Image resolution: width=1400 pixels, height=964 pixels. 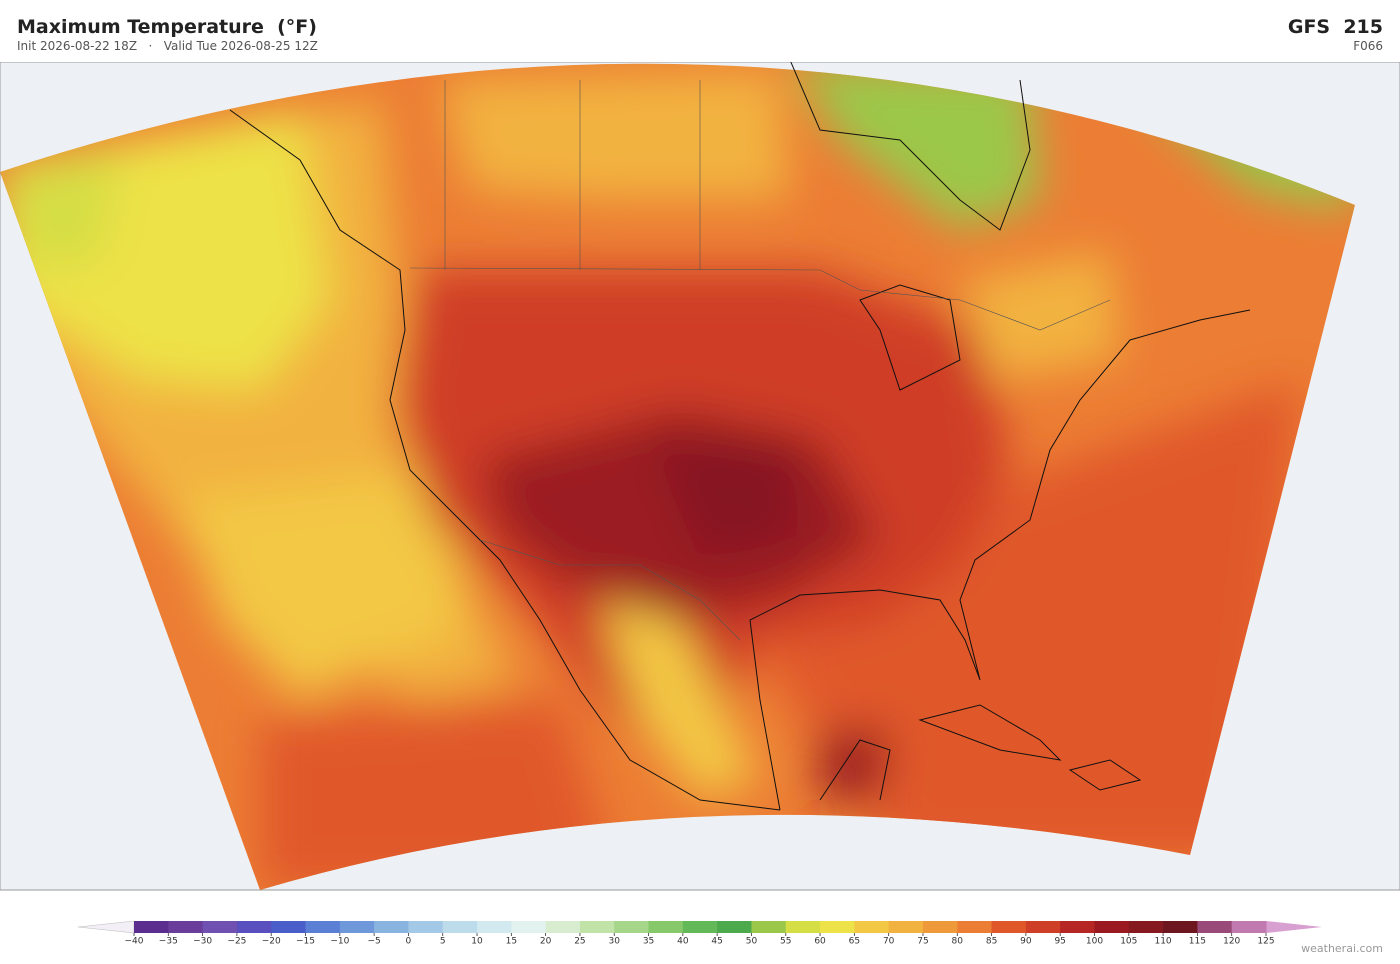 What do you see at coordinates (202, 942) in the screenshot?
I see `colorbar-tick-label: −30` at bounding box center [202, 942].